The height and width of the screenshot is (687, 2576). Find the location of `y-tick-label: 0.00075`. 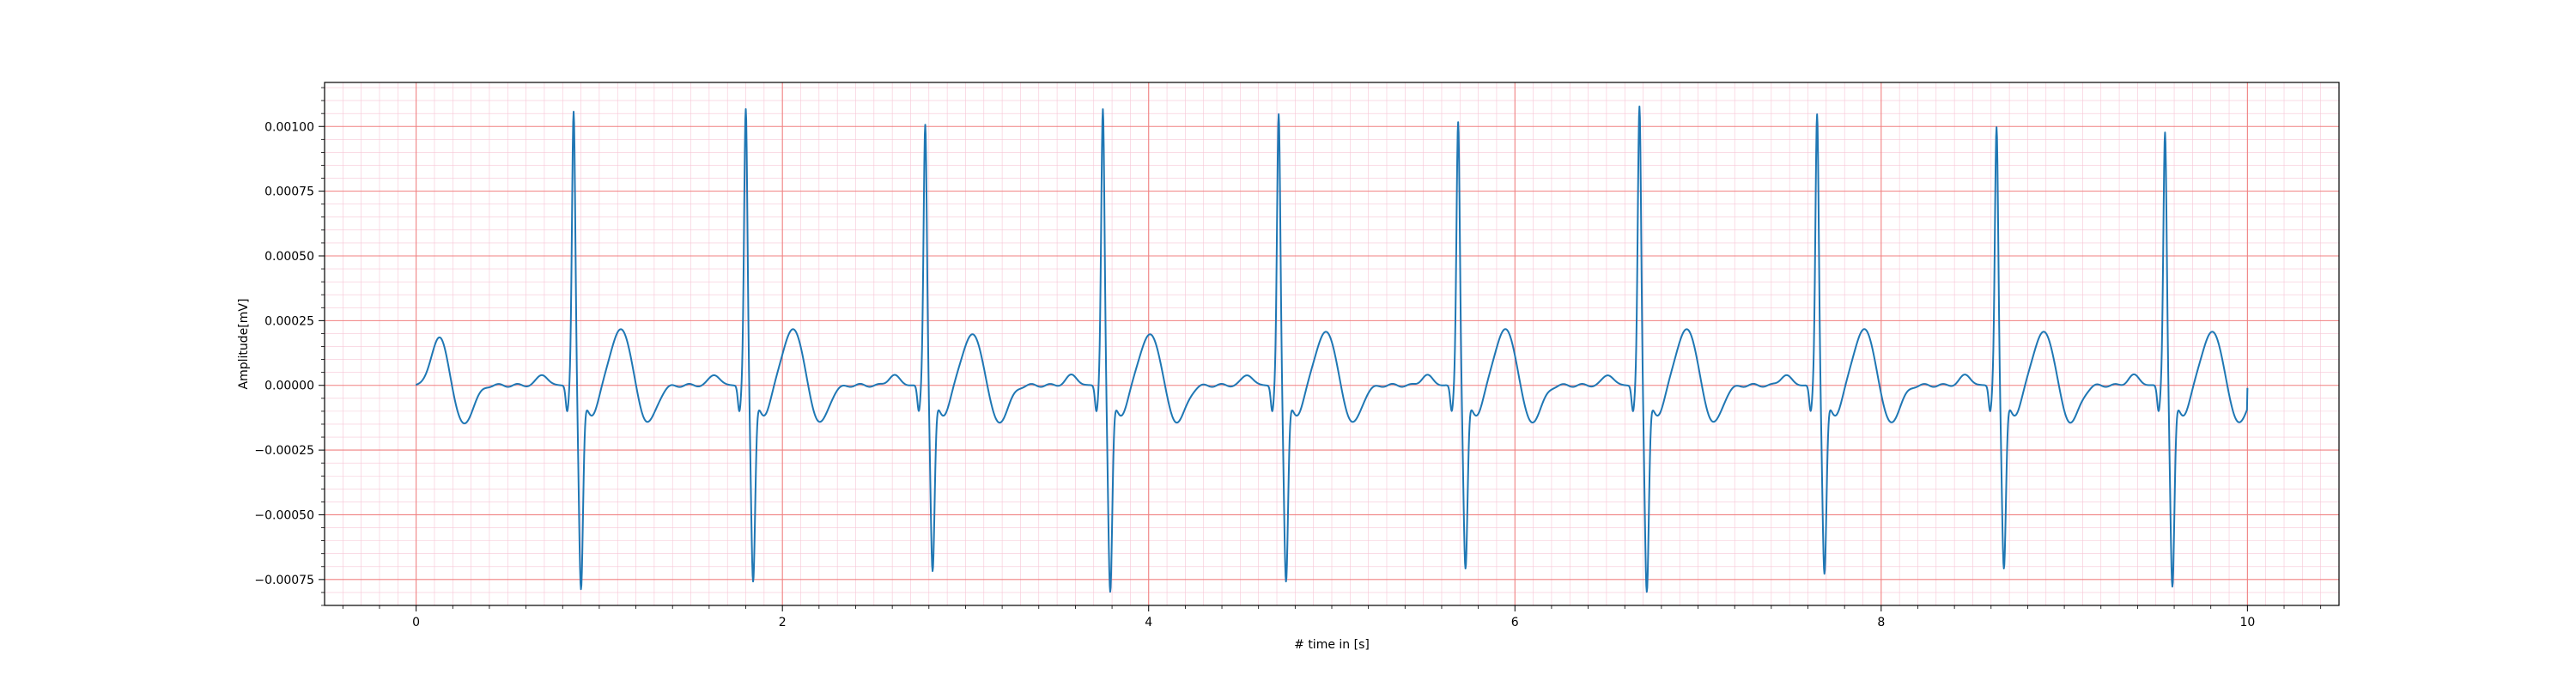

y-tick-label: 0.00075 is located at coordinates (289, 192).